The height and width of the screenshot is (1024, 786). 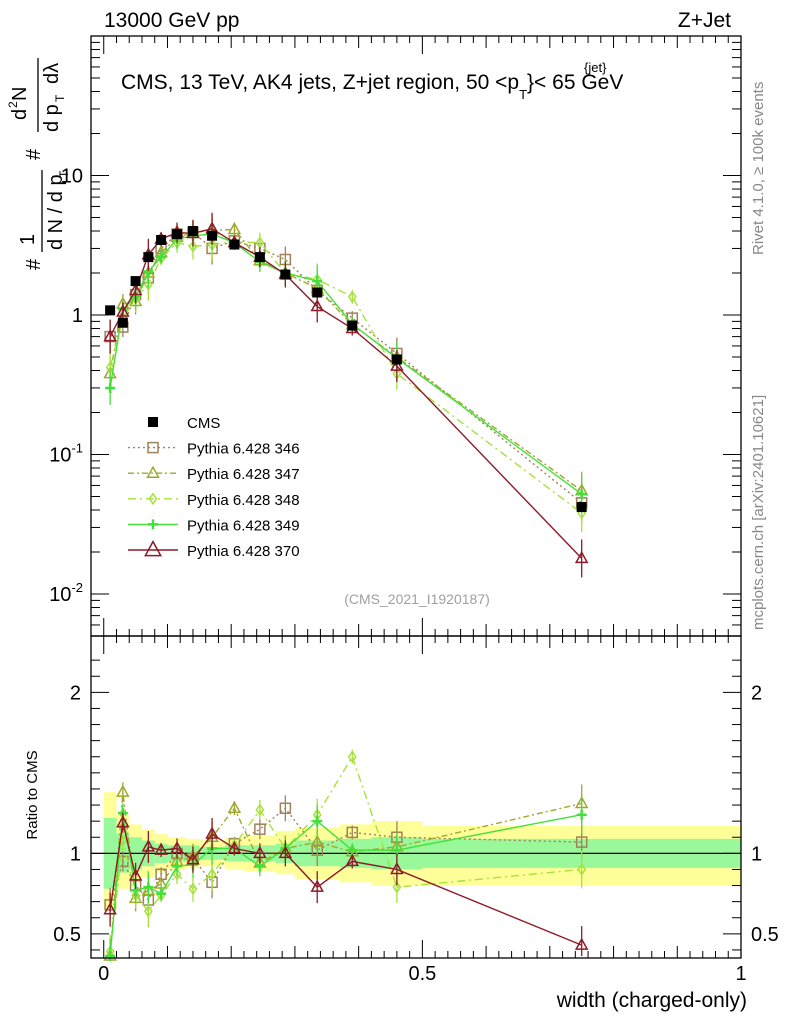 What do you see at coordinates (595, 67) in the screenshot?
I see `chart-title-sup: {jet}` at bounding box center [595, 67].